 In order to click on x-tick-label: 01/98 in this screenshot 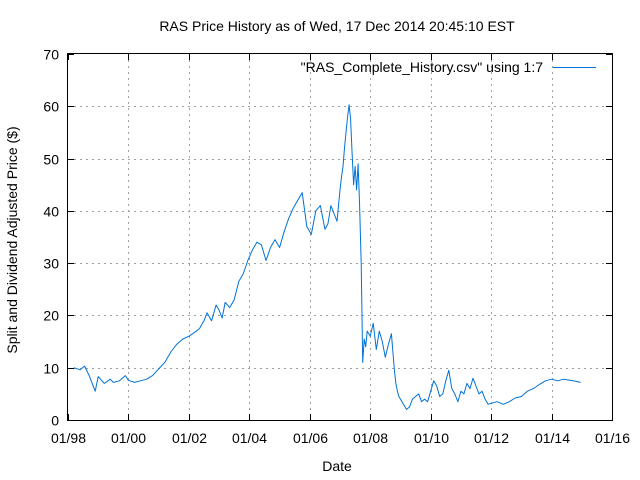, I will do `click(68, 438)`.